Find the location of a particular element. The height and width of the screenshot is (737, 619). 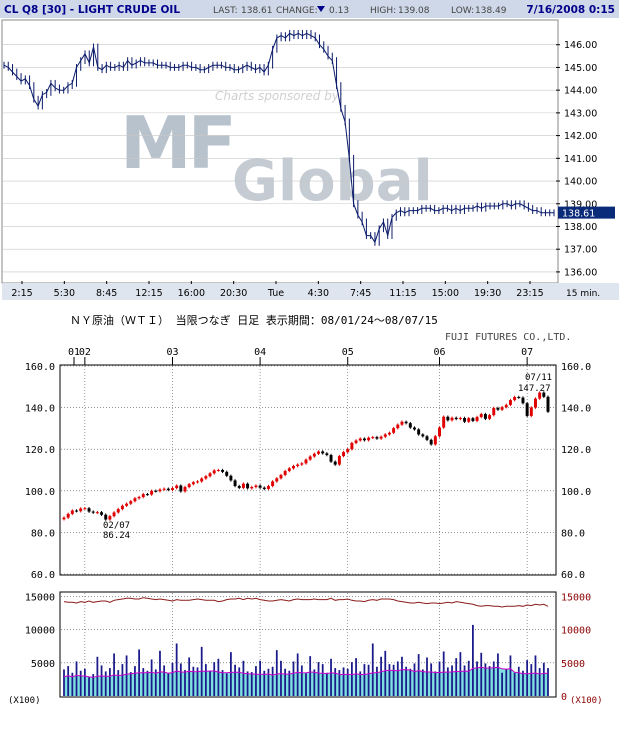

mfglobal-watermark-logo: Charts sponsored by: MF Global is located at coordinates (276, 151).